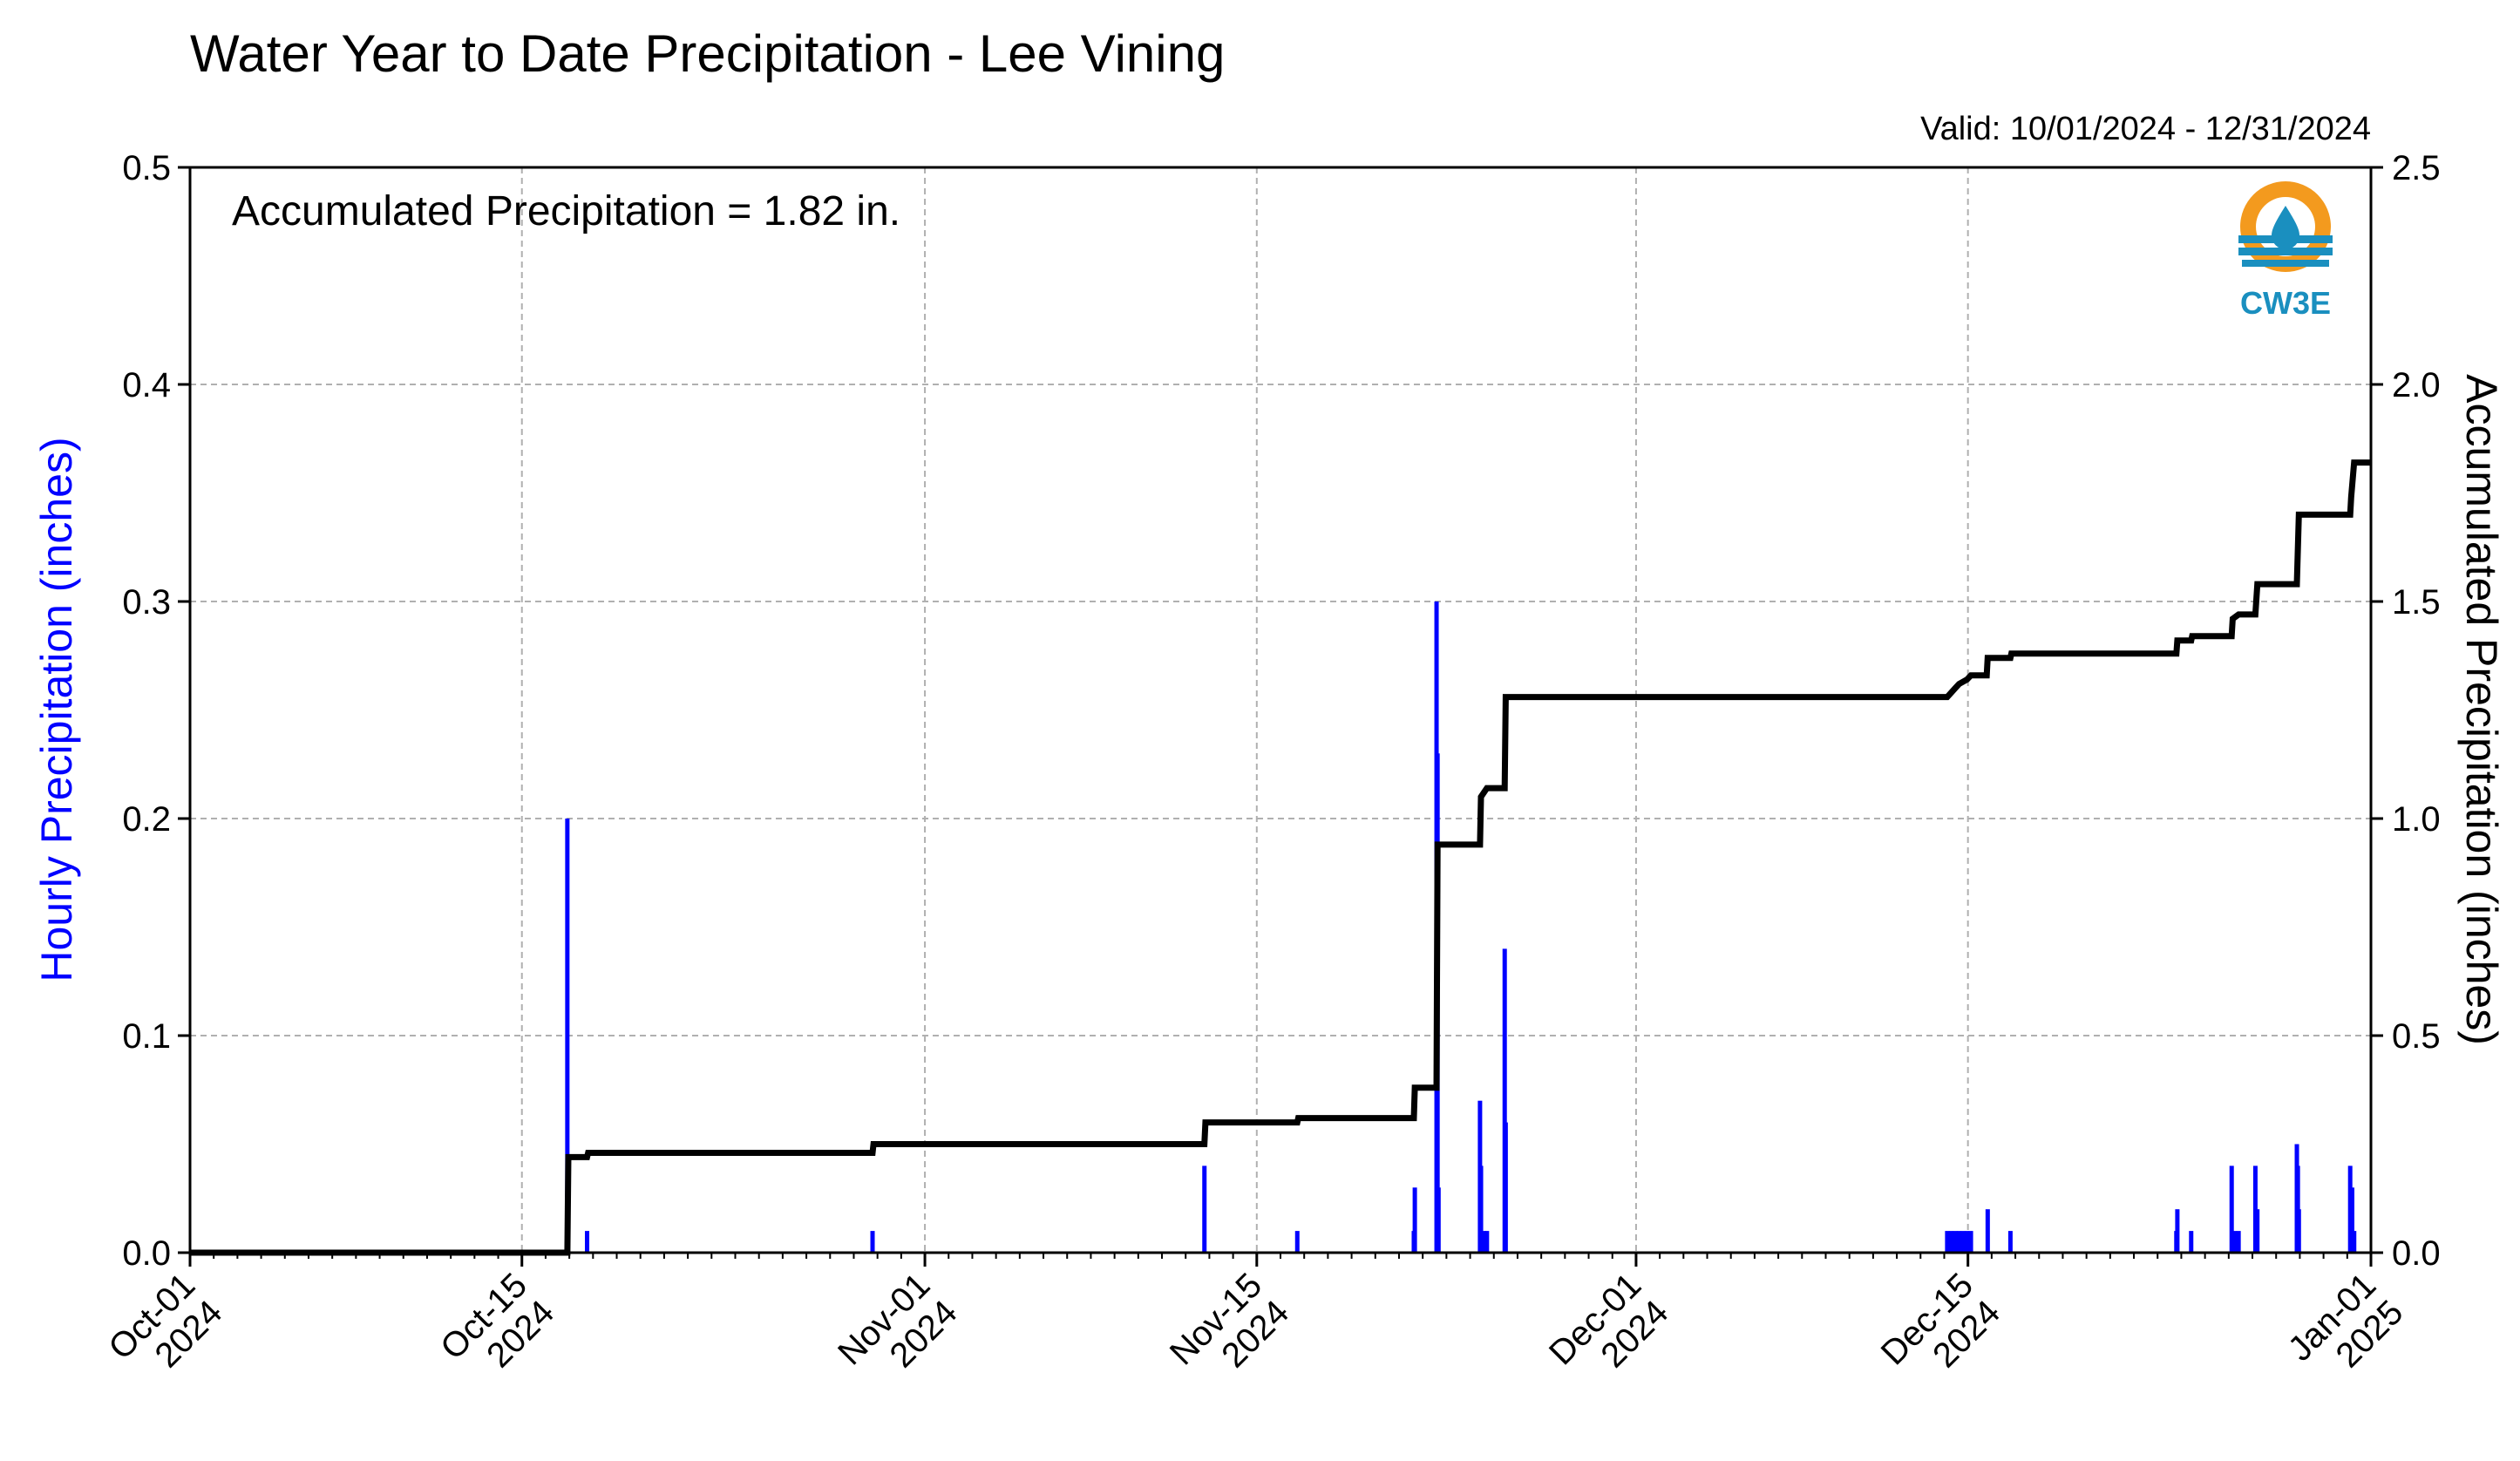 This screenshot has width=2520, height=1461. Describe the element at coordinates (2285, 251) in the screenshot. I see `cw3e-logo: CW3E` at that location.